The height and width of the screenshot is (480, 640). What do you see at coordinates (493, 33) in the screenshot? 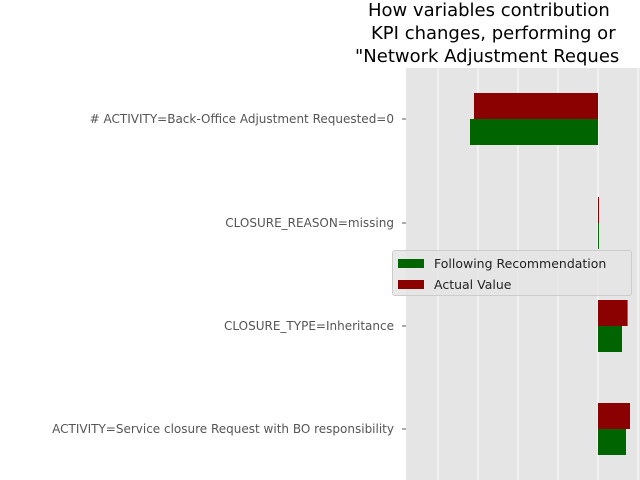
I see `title-line-2: KPI changes, performing or` at bounding box center [493, 33].